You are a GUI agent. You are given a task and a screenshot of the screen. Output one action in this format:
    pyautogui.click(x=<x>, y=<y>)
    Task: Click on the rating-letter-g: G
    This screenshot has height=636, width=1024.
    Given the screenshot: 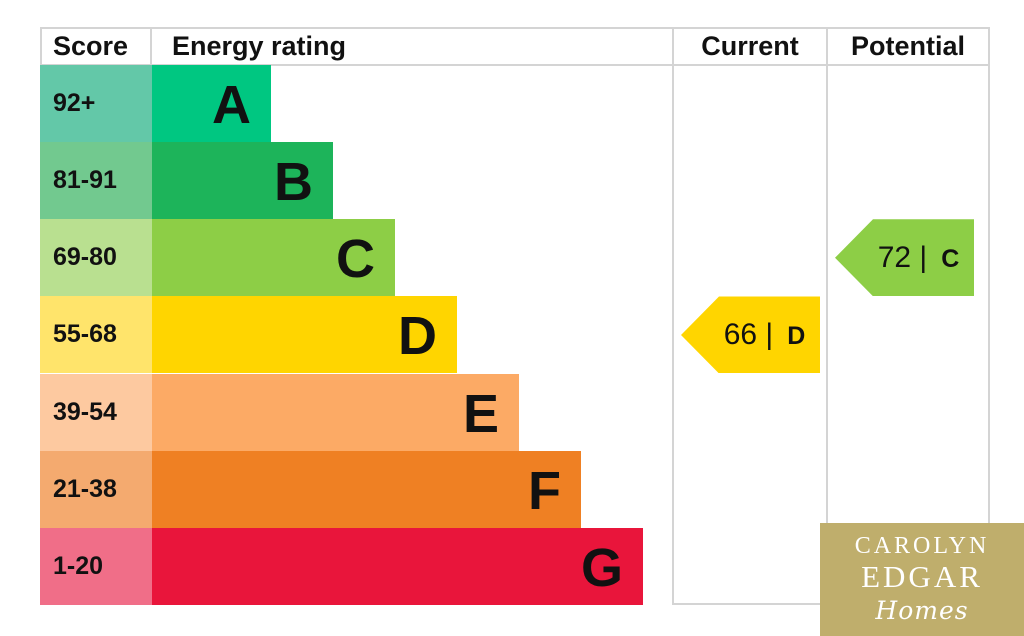 What is the action you would take?
    pyautogui.click(x=601, y=567)
    